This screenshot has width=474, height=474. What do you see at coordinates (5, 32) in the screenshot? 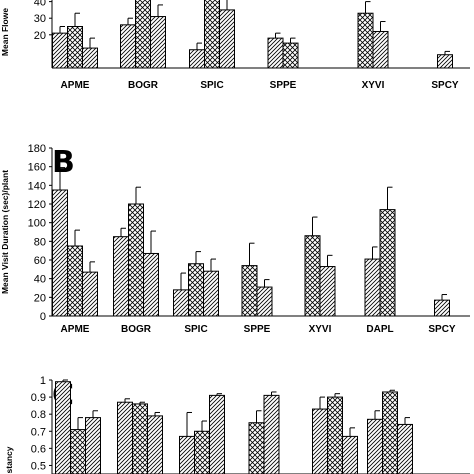
I see `y-axis-label: Mean Flowe` at bounding box center [5, 32].